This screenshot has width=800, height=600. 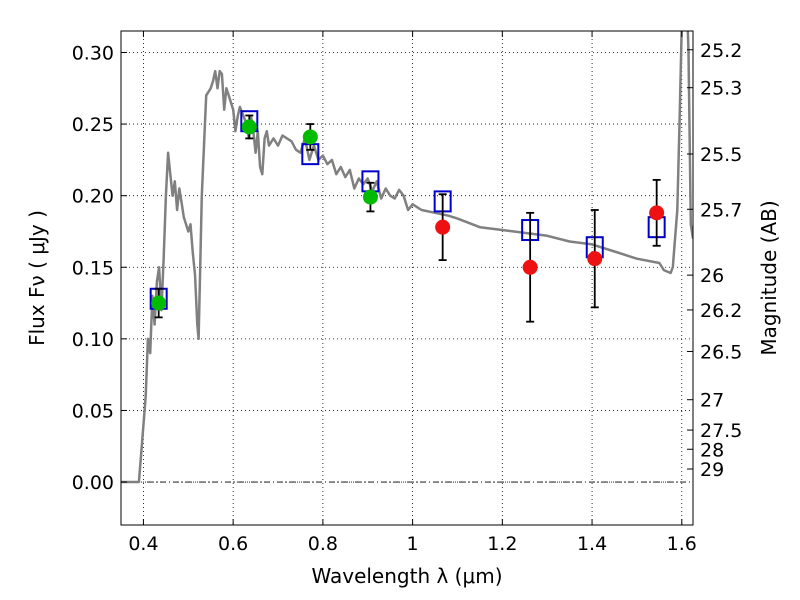 I want to click on y-tick-label: 0.30, so click(x=93, y=53).